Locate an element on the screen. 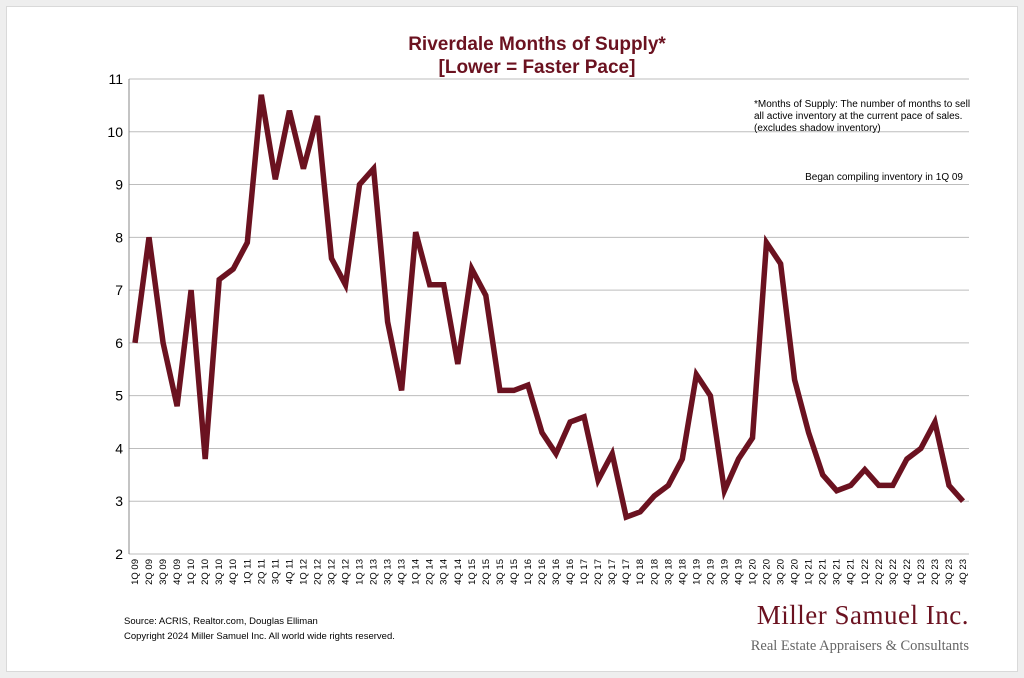  x-tick-label: 3Q 21 is located at coordinates (837, 572).